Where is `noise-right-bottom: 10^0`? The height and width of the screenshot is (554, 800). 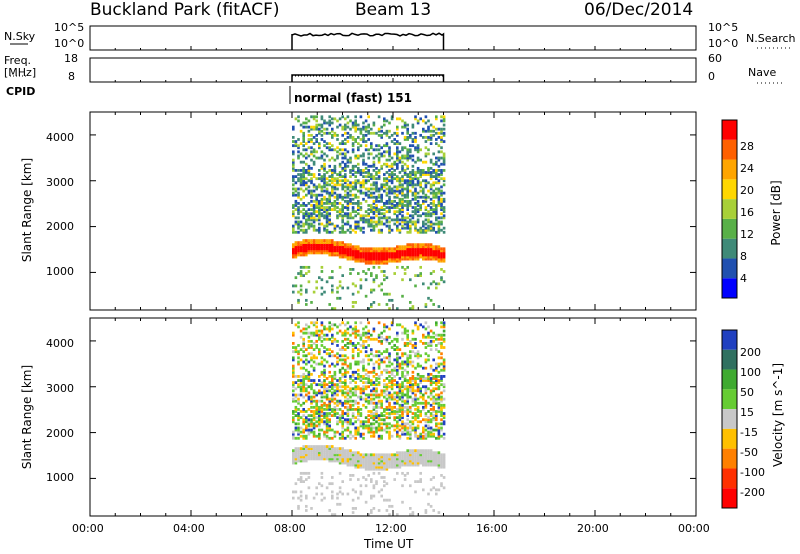 noise-right-bottom: 10^0 is located at coordinates (723, 43).